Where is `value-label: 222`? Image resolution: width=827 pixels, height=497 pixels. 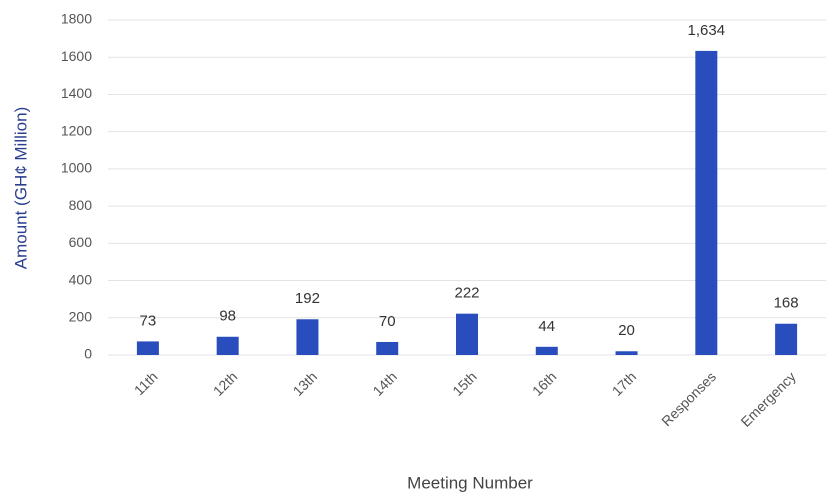
value-label: 222 is located at coordinates (466, 293).